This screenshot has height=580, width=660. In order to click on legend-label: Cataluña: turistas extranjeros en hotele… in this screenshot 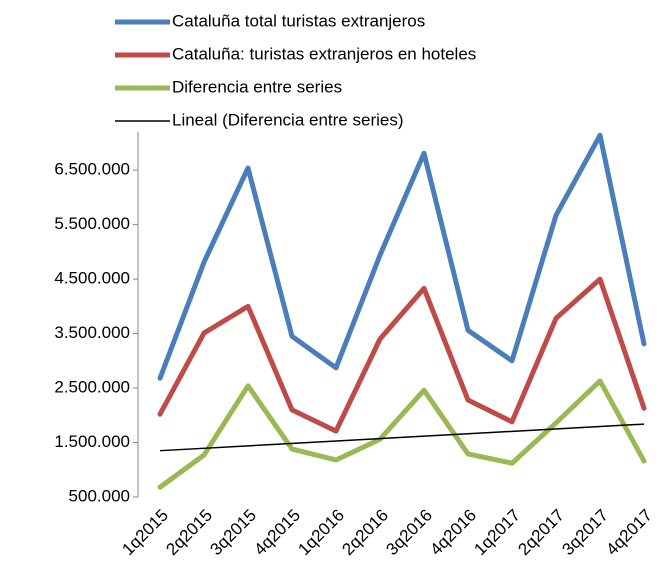, I will do `click(324, 53)`.